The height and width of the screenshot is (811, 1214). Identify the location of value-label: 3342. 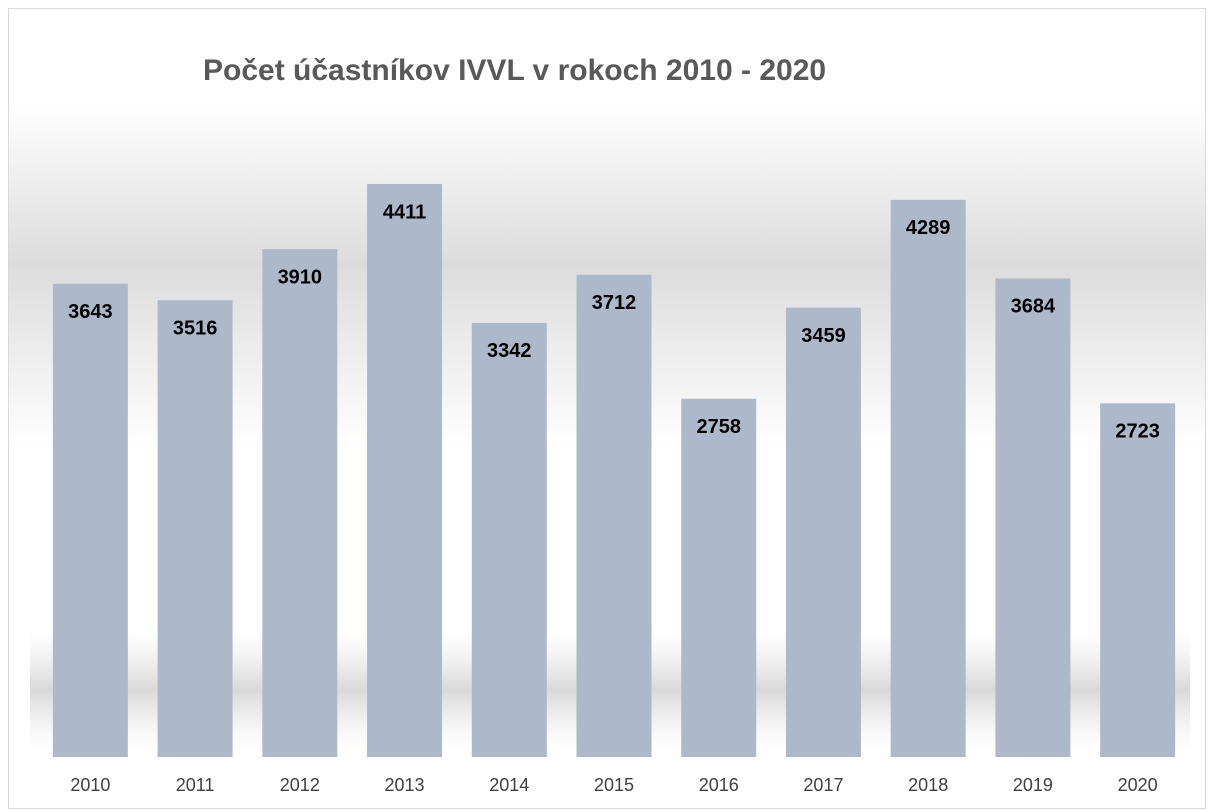
(509, 351).